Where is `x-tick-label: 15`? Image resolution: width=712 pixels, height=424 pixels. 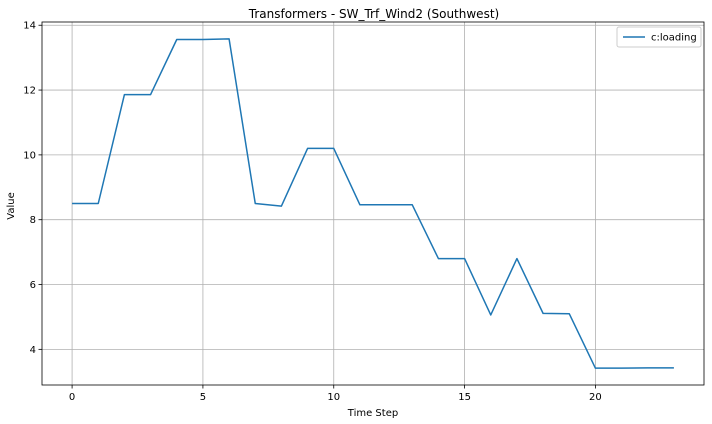
x-tick-label: 15 is located at coordinates (464, 397).